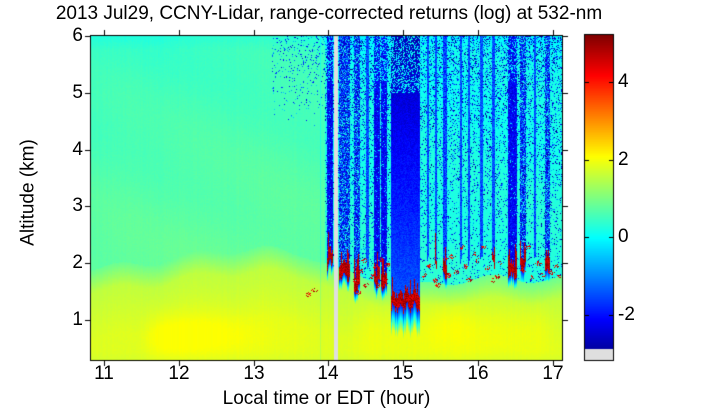 Image resolution: width=701 pixels, height=420 pixels. What do you see at coordinates (104, 373) in the screenshot?
I see `x-tick-label: 11` at bounding box center [104, 373].